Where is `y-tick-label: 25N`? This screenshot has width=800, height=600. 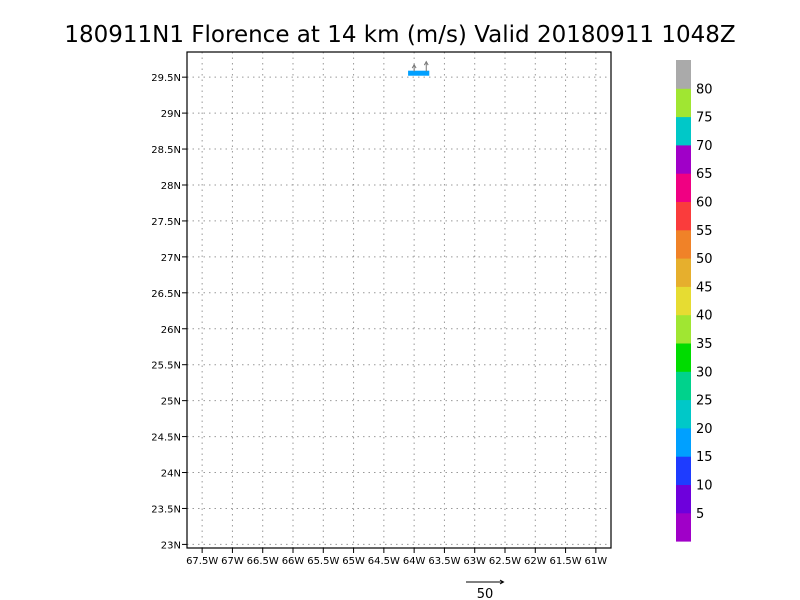 y-tick-label: 25N is located at coordinates (171, 402).